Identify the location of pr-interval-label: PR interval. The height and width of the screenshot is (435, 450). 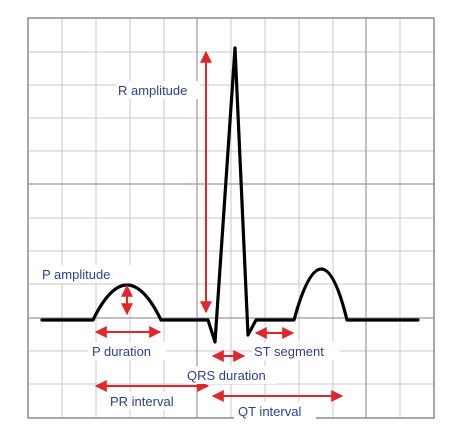
(142, 401).